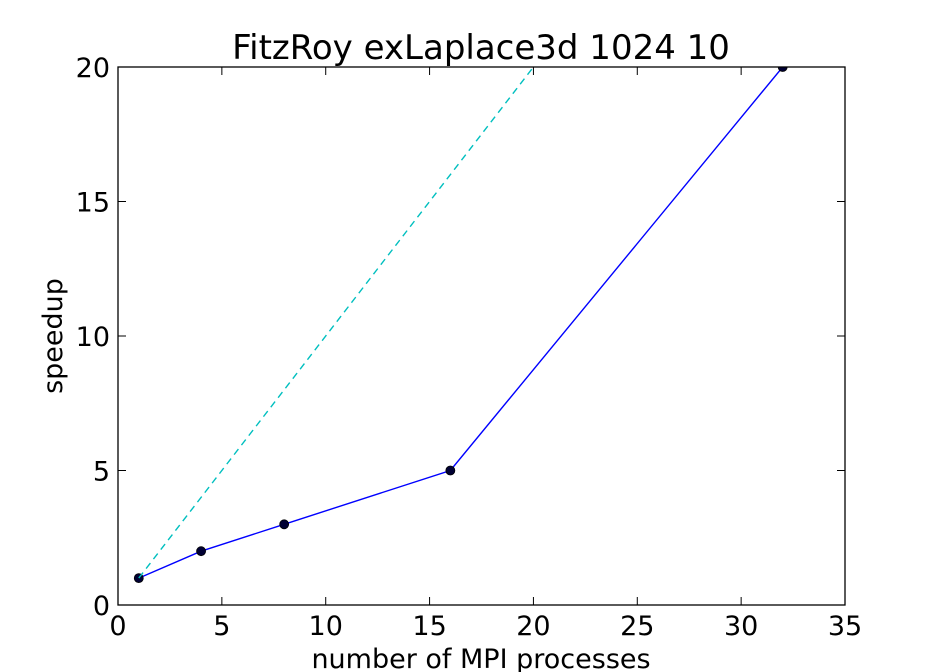 The image size is (937, 672). Describe the element at coordinates (93, 203) in the screenshot. I see `y-tick-label: 15` at that location.